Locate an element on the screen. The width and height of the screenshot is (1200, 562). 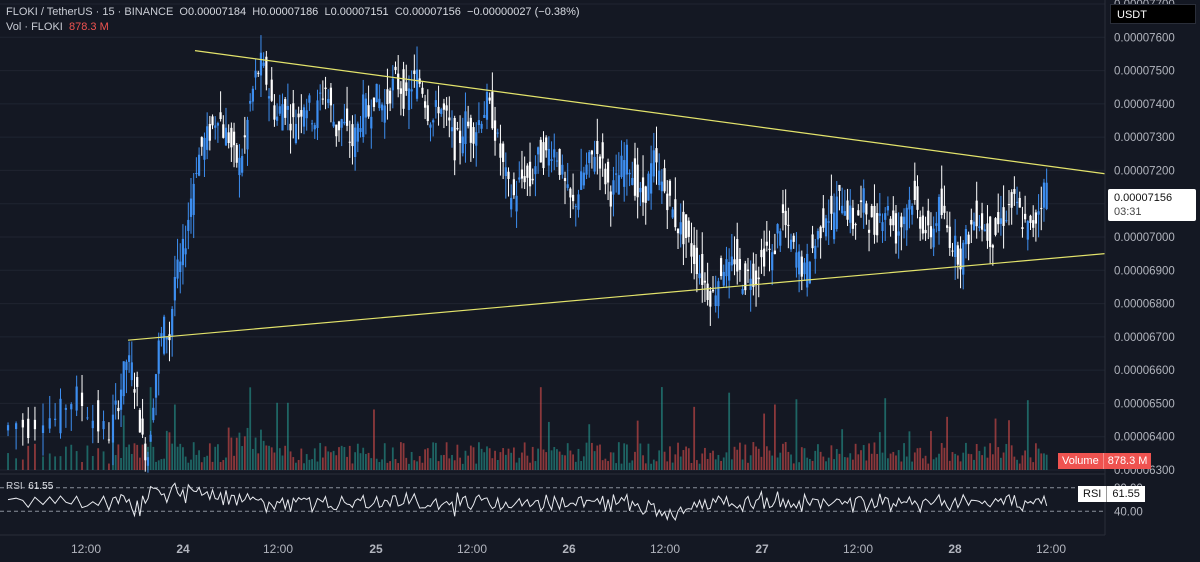
time-axis: 12:00 24 12:00 25 12:00 26 12:00 27 12:00 28 12:00 is located at coordinates (552, 545).